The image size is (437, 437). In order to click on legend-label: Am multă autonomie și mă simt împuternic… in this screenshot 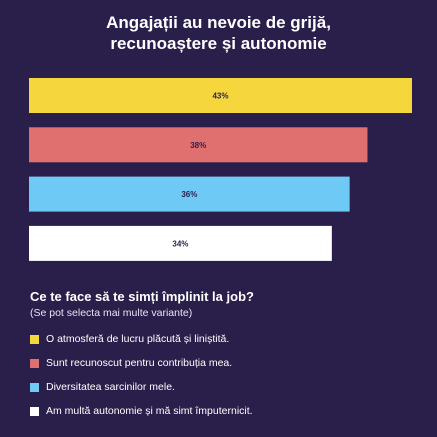, I will do `click(149, 411)`.